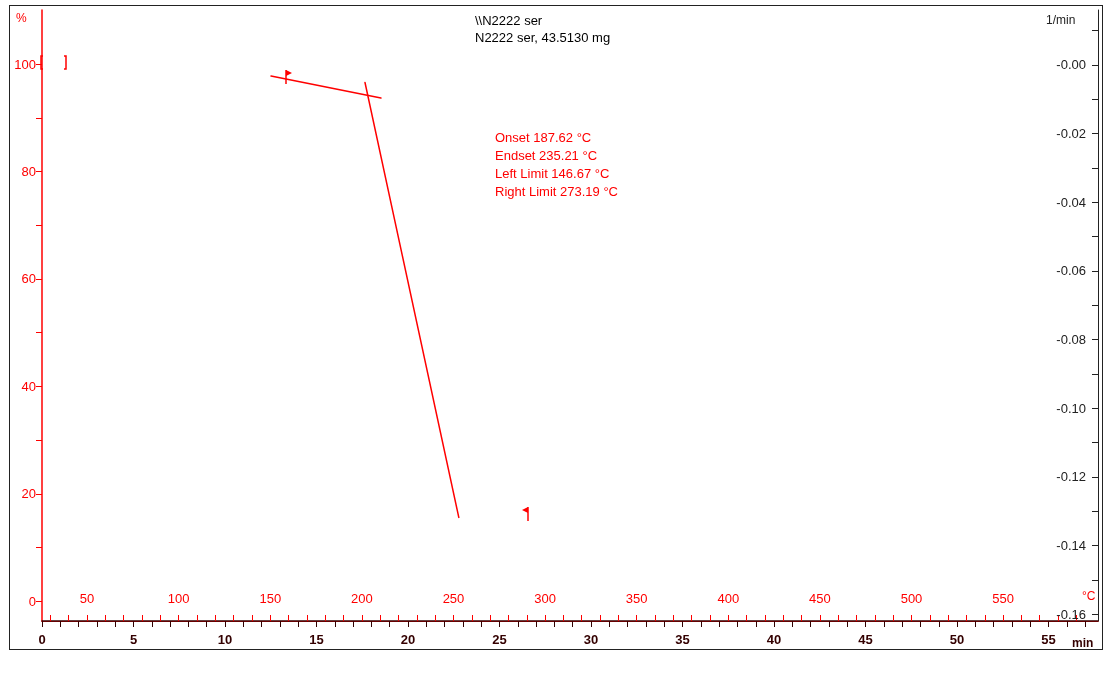  I want to click on x2-tick-label: 25, so click(499, 639).